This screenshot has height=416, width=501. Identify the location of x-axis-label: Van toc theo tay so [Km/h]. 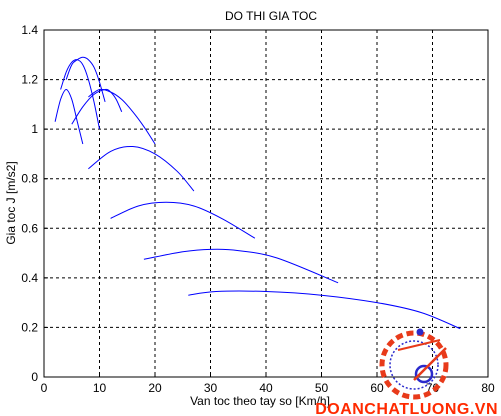
(260, 401).